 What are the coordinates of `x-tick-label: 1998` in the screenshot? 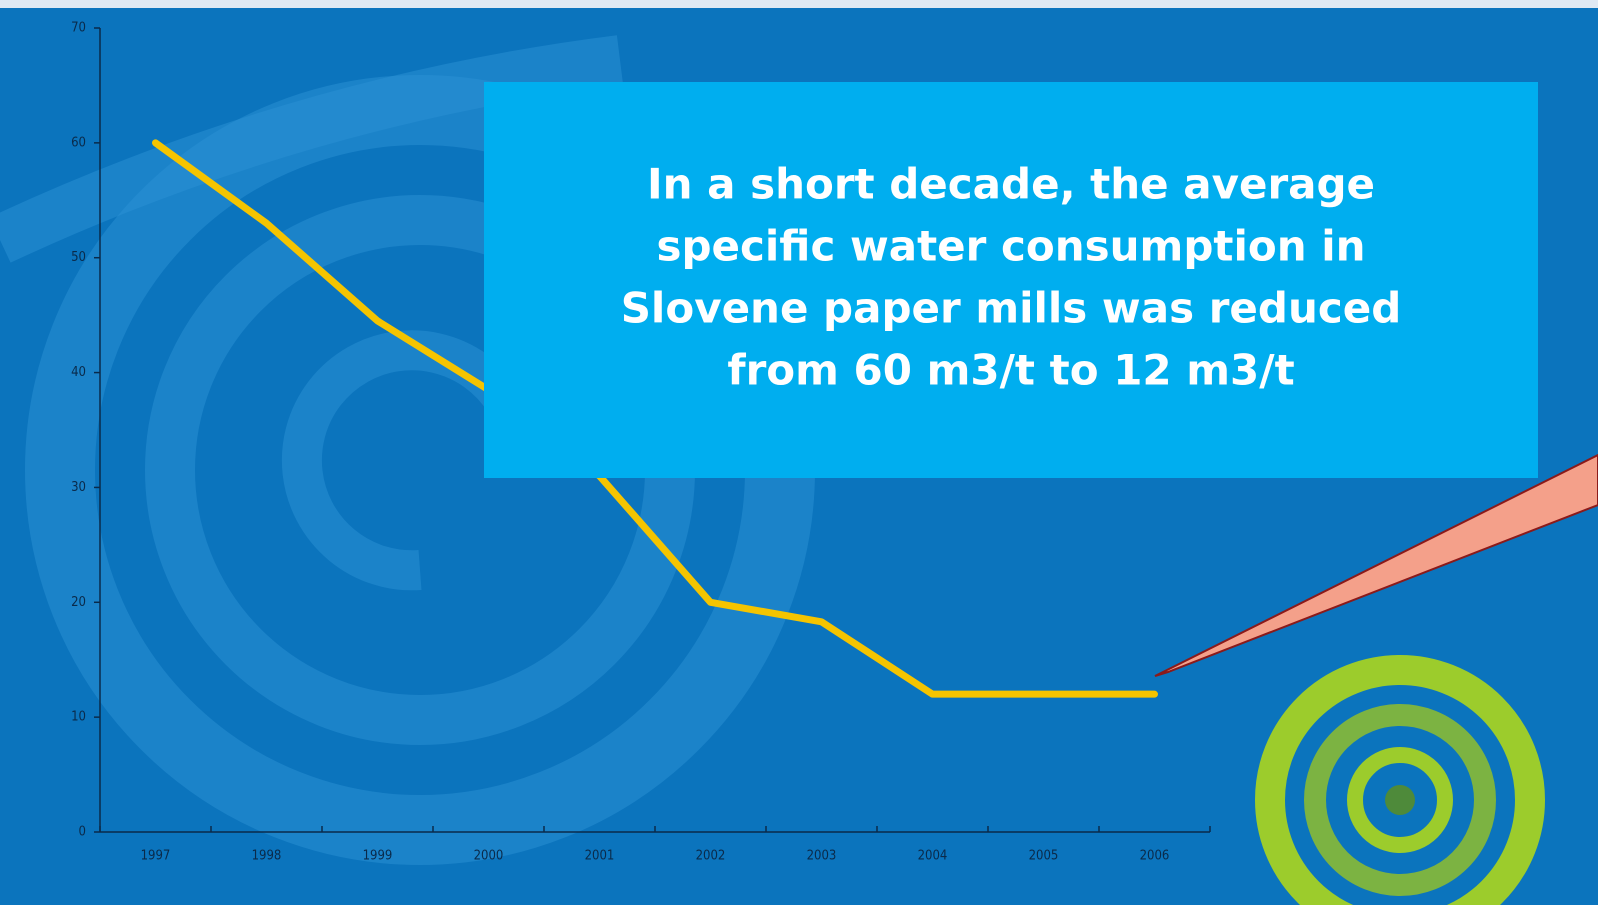 It's located at (267, 856).